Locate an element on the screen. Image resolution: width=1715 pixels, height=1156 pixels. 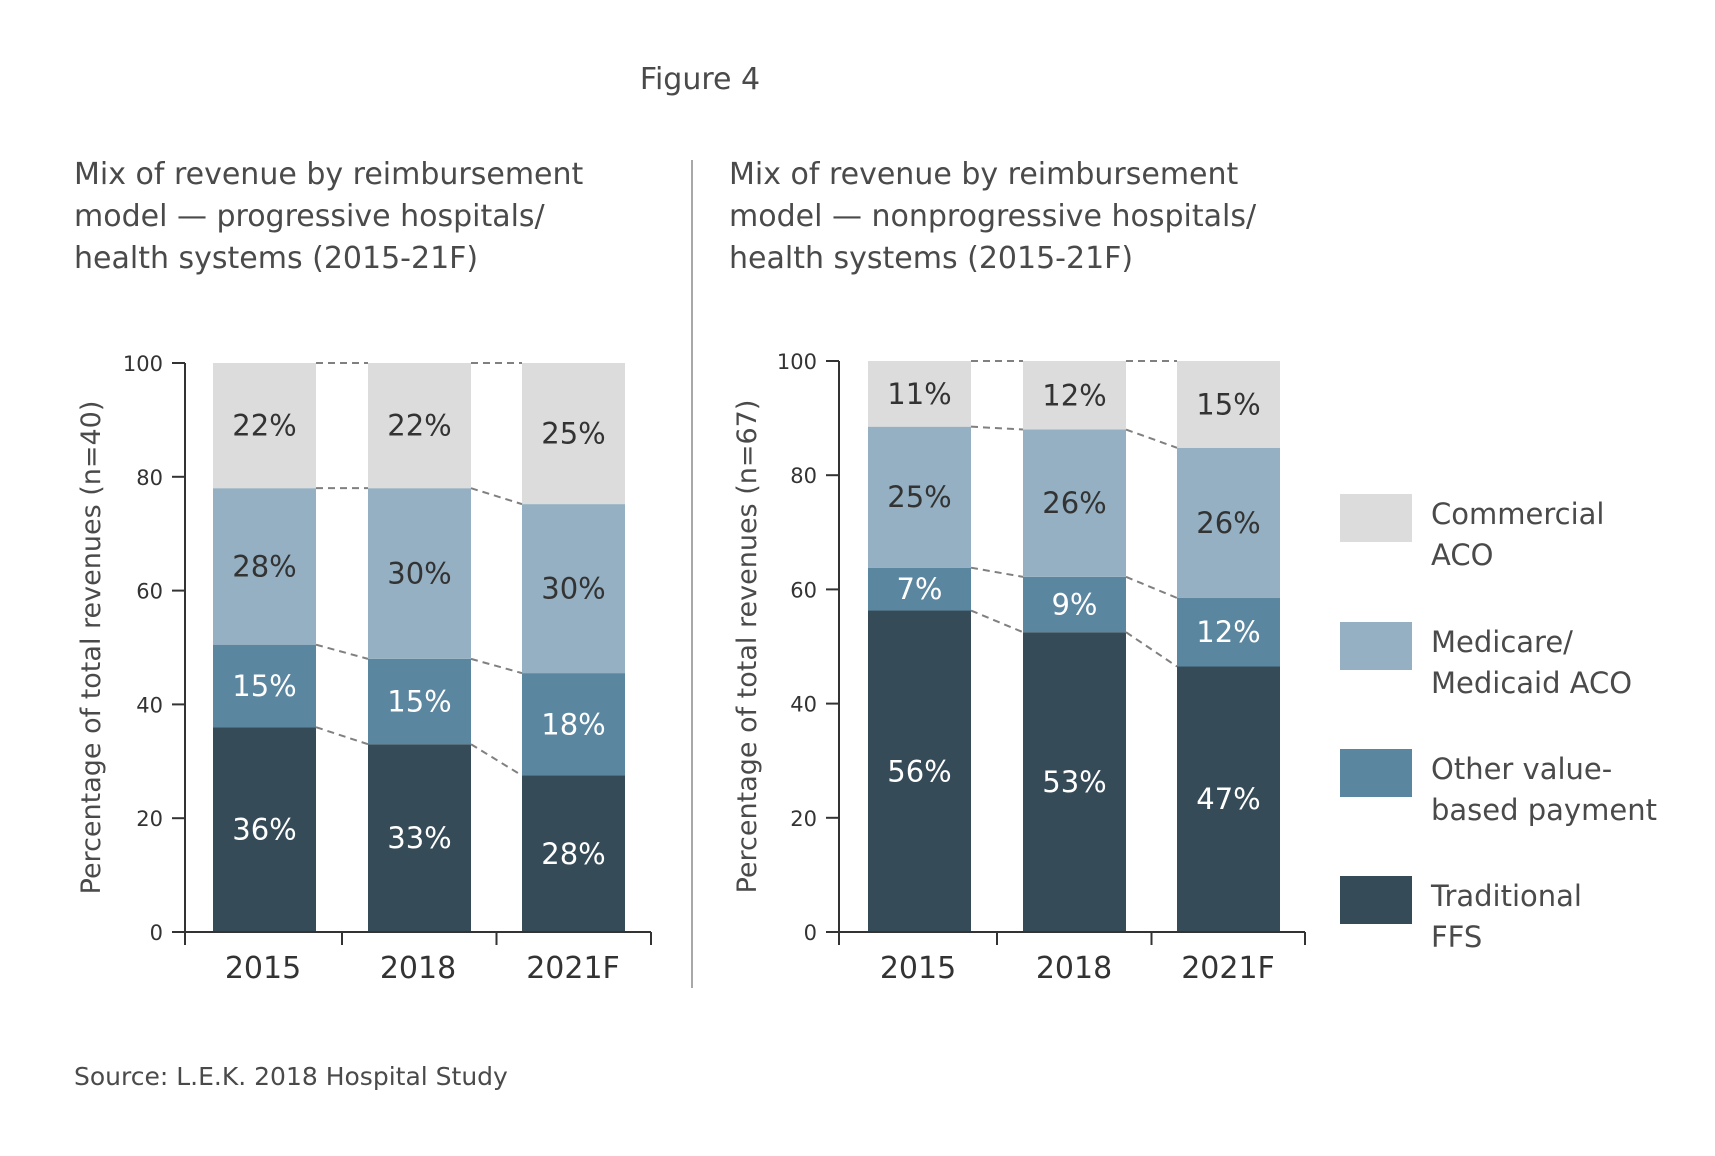
data-label: 47% is located at coordinates (1228, 799).